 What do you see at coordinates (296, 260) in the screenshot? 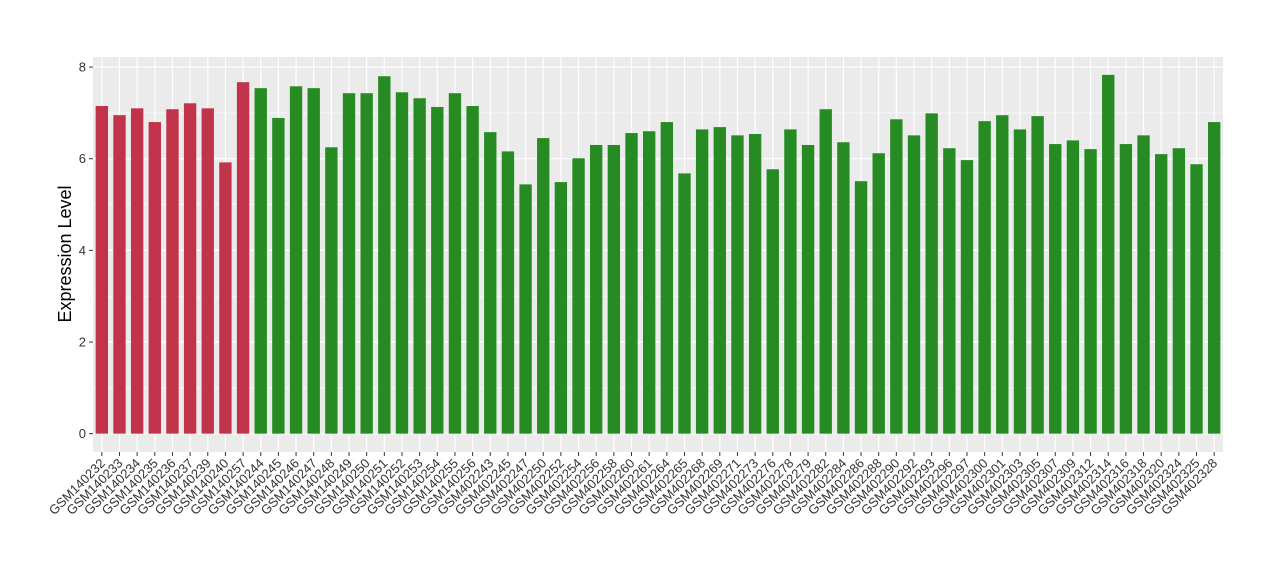
I see `bar-GSM140246` at bounding box center [296, 260].